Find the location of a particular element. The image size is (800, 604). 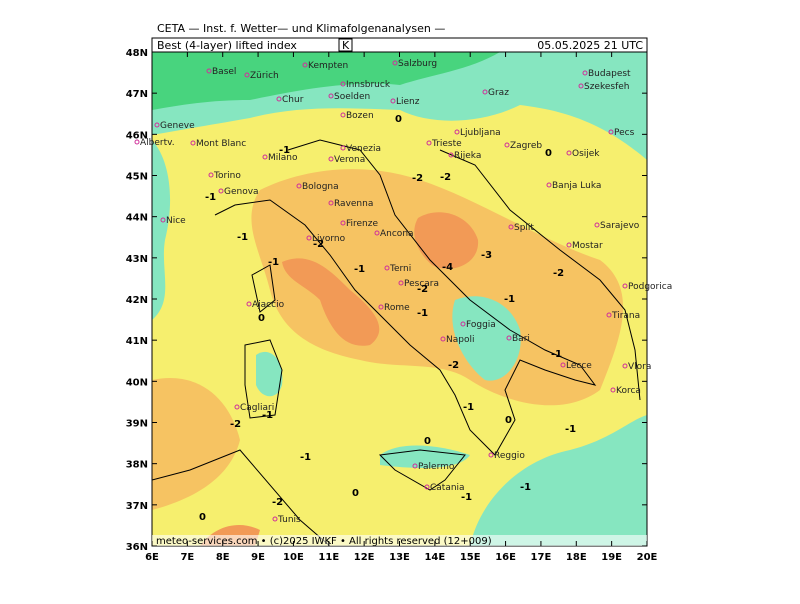

city-label: Bari is located at coordinates (521, 339).